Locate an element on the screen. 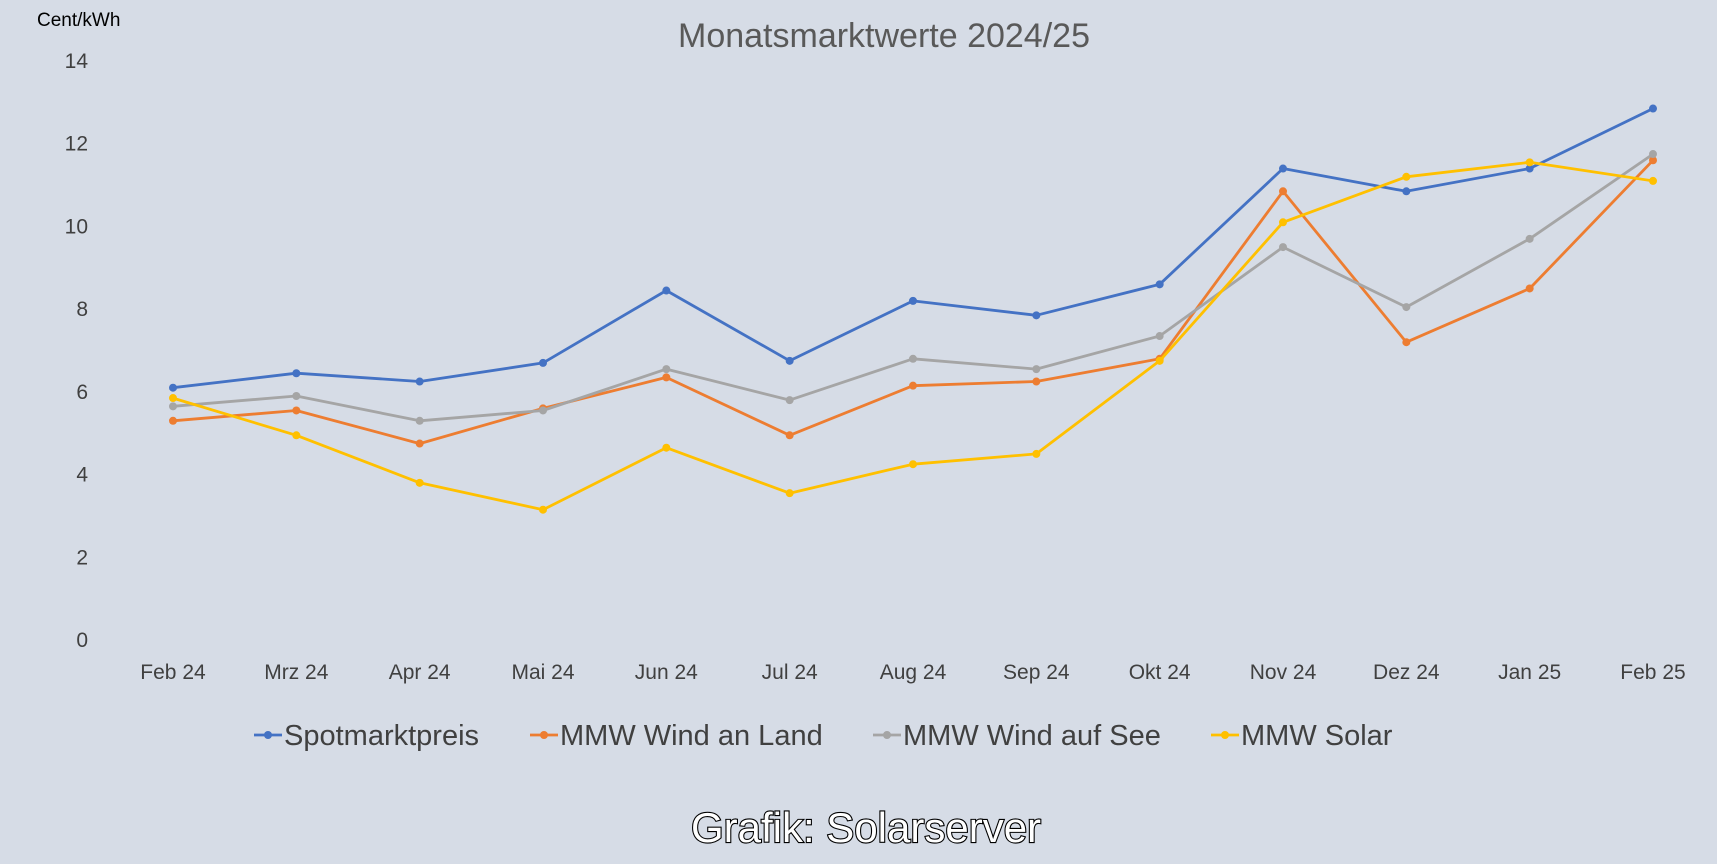 This screenshot has width=1717, height=864. x-tick-label: Feb 24 is located at coordinates (173, 672).